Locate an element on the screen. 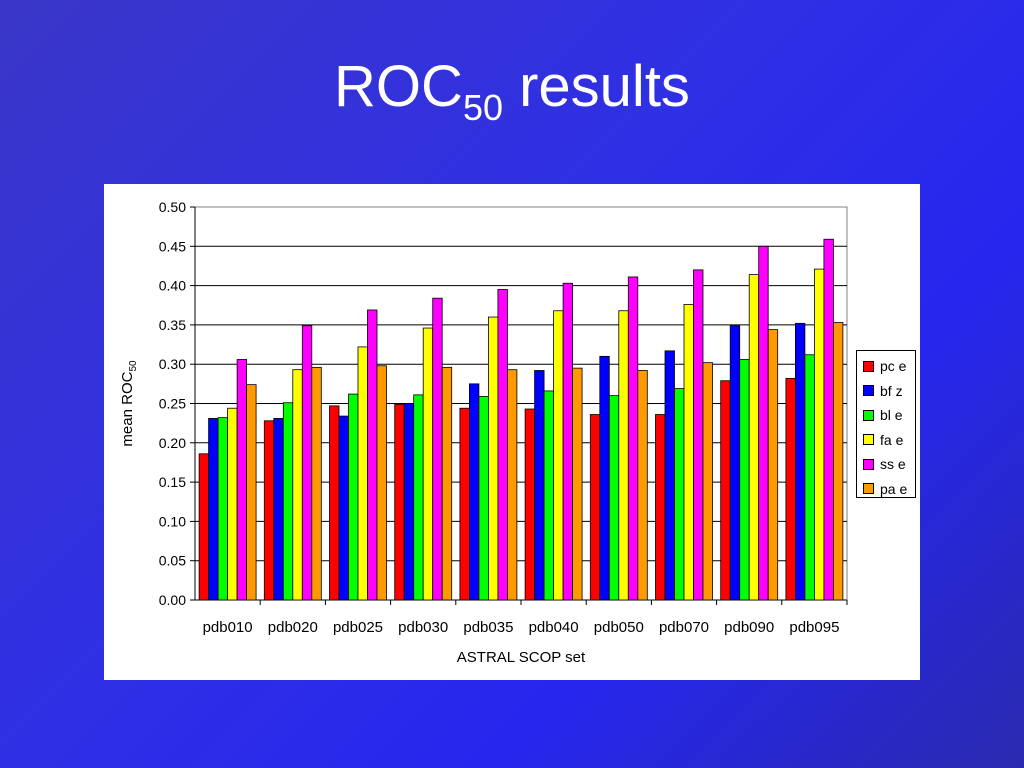  legend-item: ss e is located at coordinates (884, 464).